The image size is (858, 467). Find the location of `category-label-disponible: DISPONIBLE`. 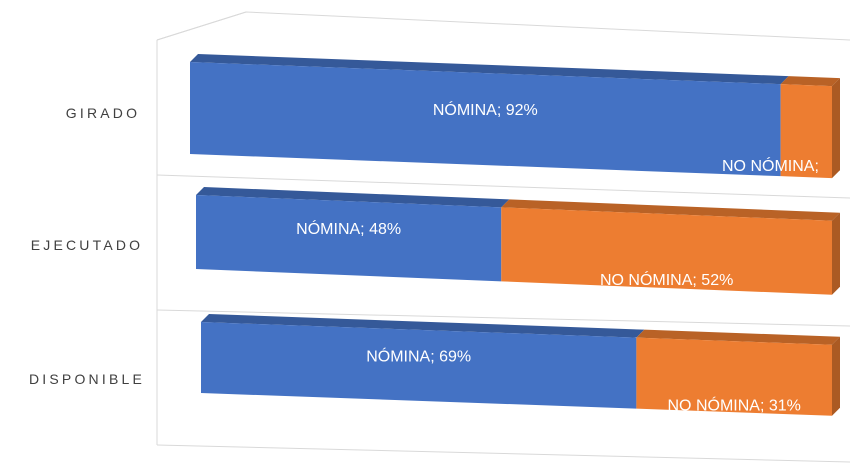

category-label-disponible: DISPONIBLE is located at coordinates (87, 379).